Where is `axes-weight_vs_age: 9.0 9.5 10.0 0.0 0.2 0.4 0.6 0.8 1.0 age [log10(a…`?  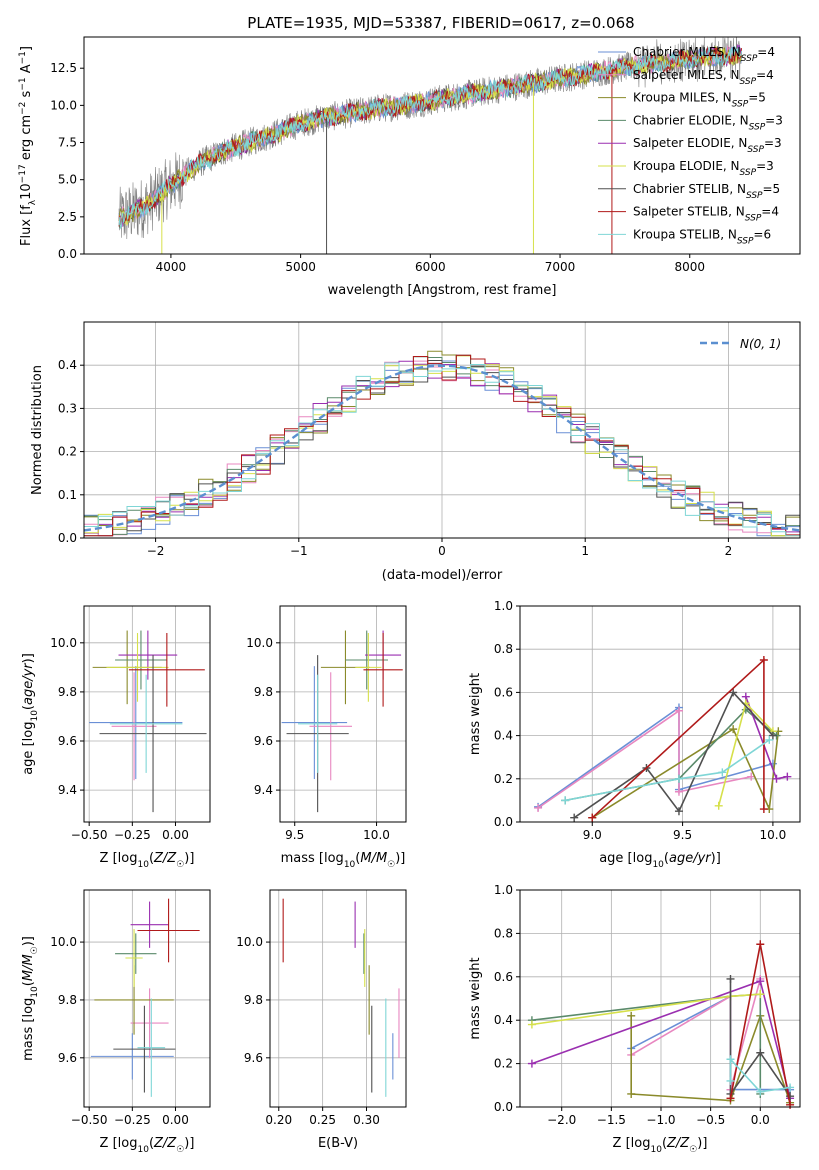
axes-weight_vs_age: 9.0 9.5 10.0 0.0 0.2 0.4 0.6 0.8 1.0 age [log10(a… is located at coordinates (634, 734).